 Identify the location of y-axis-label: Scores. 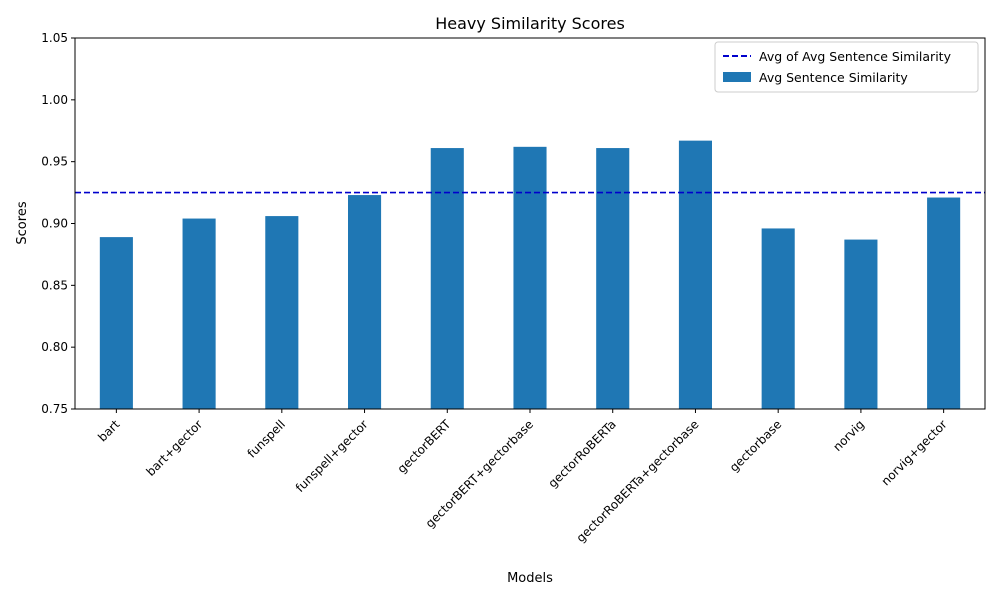
(22, 222).